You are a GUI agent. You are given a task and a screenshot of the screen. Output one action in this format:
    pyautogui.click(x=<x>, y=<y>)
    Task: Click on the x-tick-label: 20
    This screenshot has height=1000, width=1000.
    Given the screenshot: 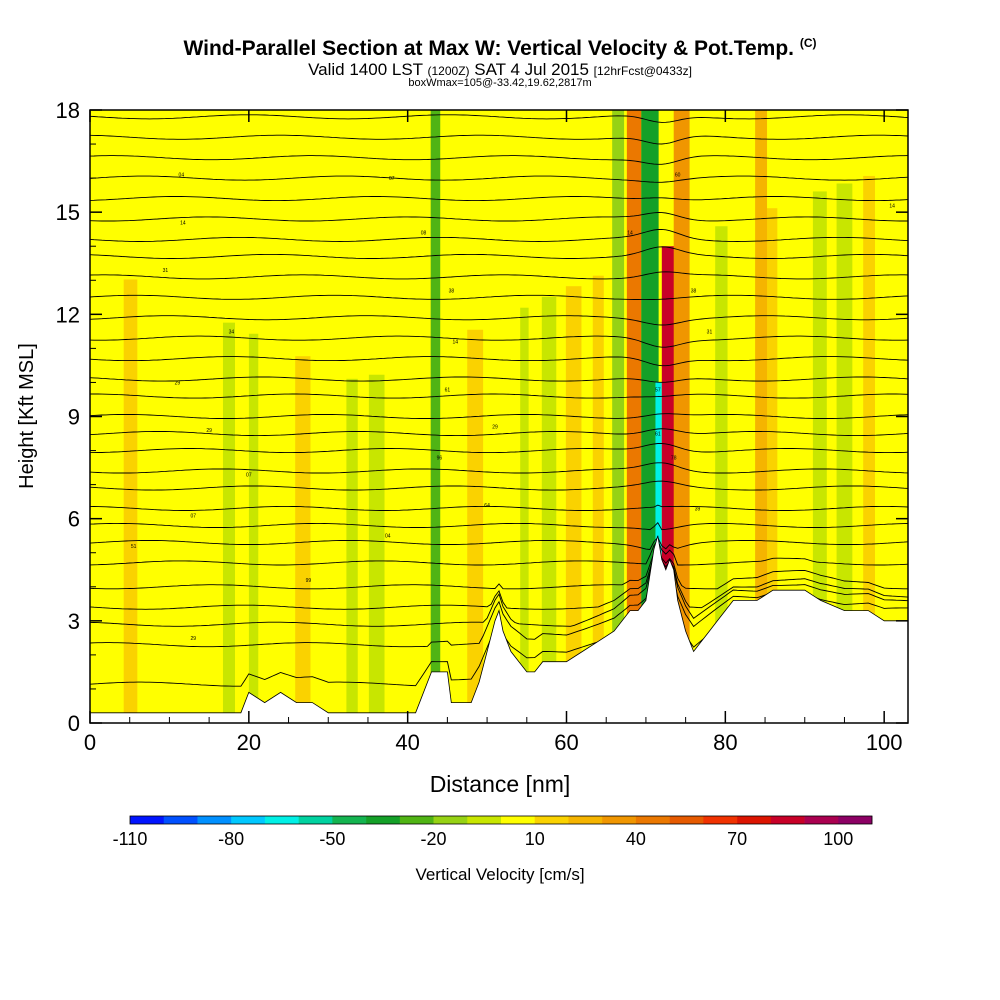 What is the action you would take?
    pyautogui.click(x=249, y=742)
    